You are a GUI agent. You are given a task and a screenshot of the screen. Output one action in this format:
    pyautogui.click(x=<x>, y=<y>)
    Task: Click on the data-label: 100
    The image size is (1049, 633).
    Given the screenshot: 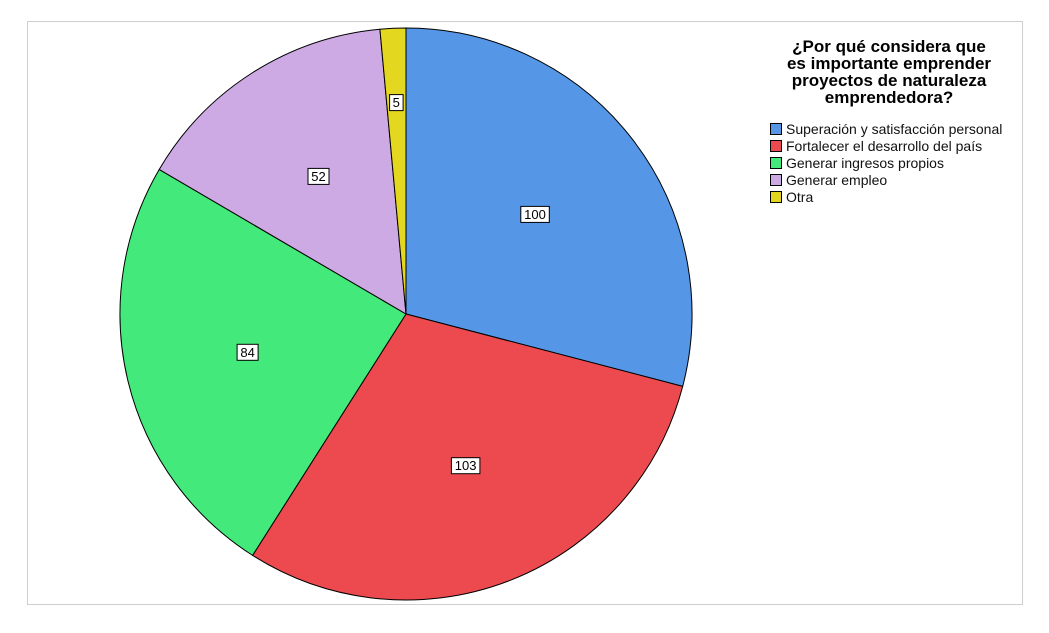 What is the action you would take?
    pyautogui.click(x=535, y=214)
    